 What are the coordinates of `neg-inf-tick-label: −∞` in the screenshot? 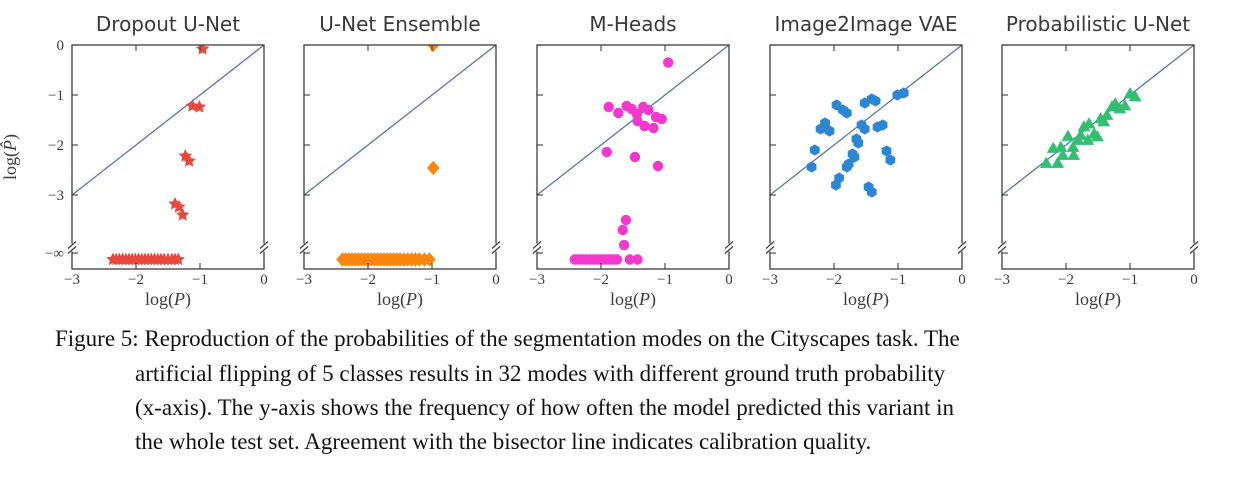 It's located at (54, 254).